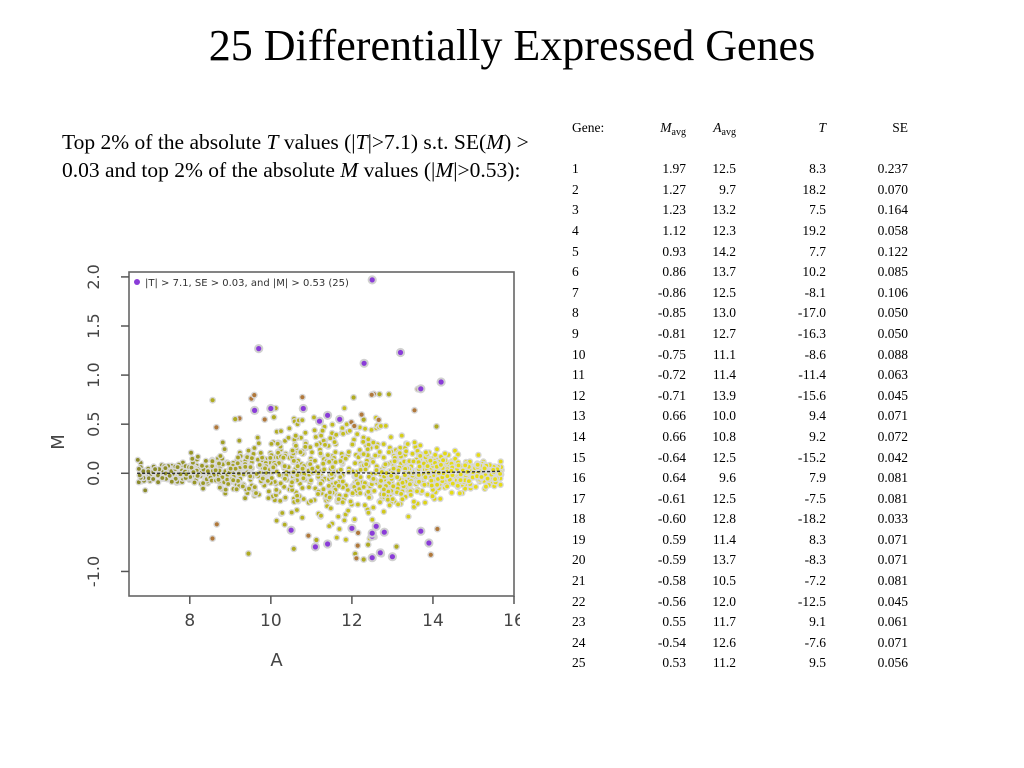  Describe the element at coordinates (892, 169) in the screenshot. I see `se-cell: 0.237` at that location.